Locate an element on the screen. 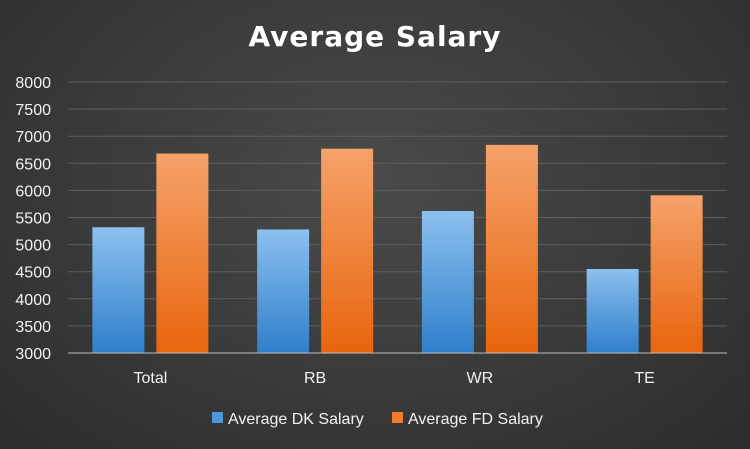 Image resolution: width=750 pixels, height=449 pixels. legend-item-dk: Average DK Salary is located at coordinates (288, 419).